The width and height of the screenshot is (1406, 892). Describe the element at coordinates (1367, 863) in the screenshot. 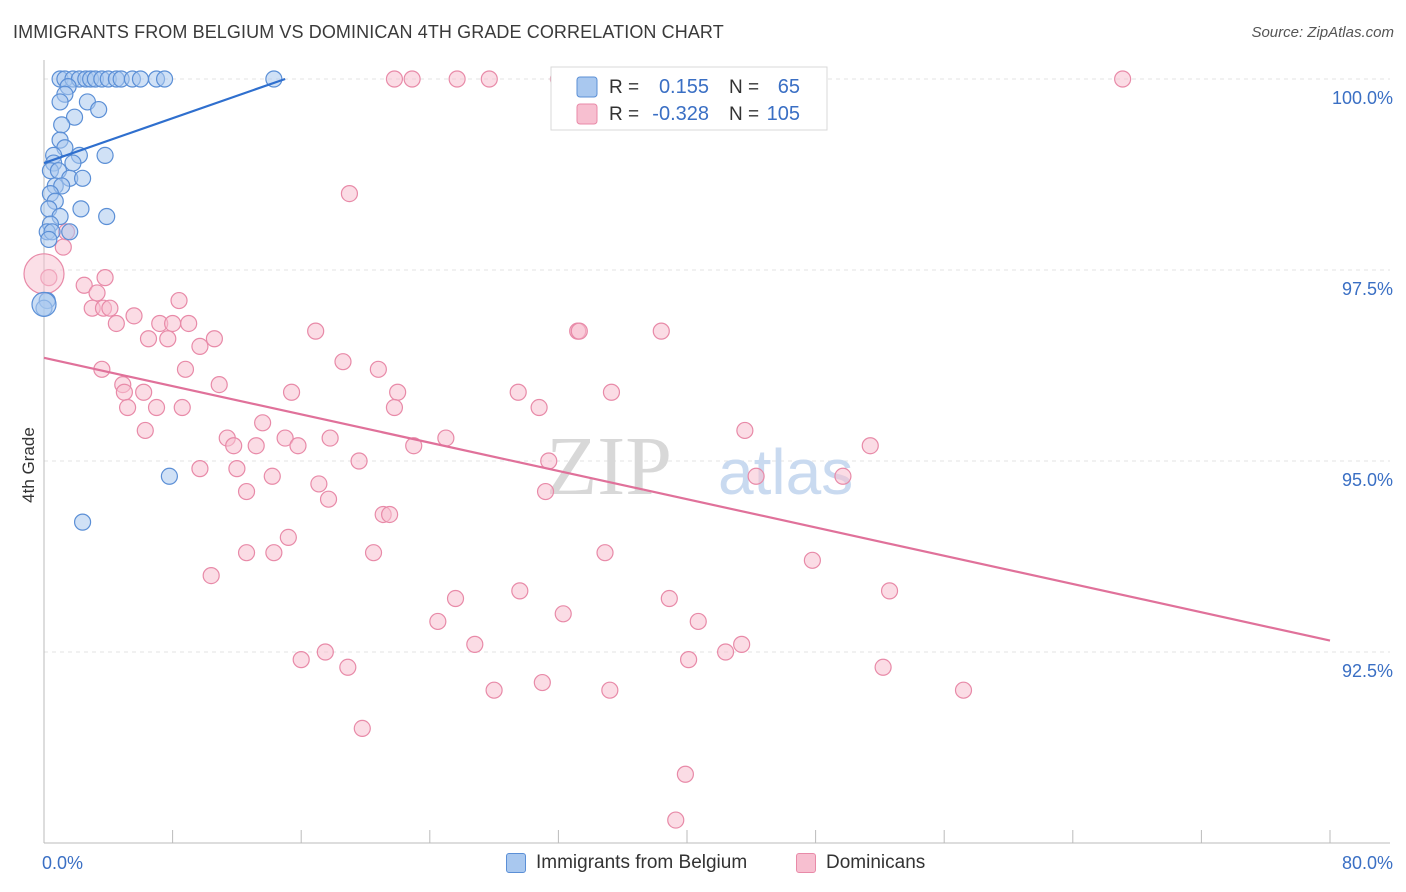

I see `x-tick-label-max: 80.0%` at that location.